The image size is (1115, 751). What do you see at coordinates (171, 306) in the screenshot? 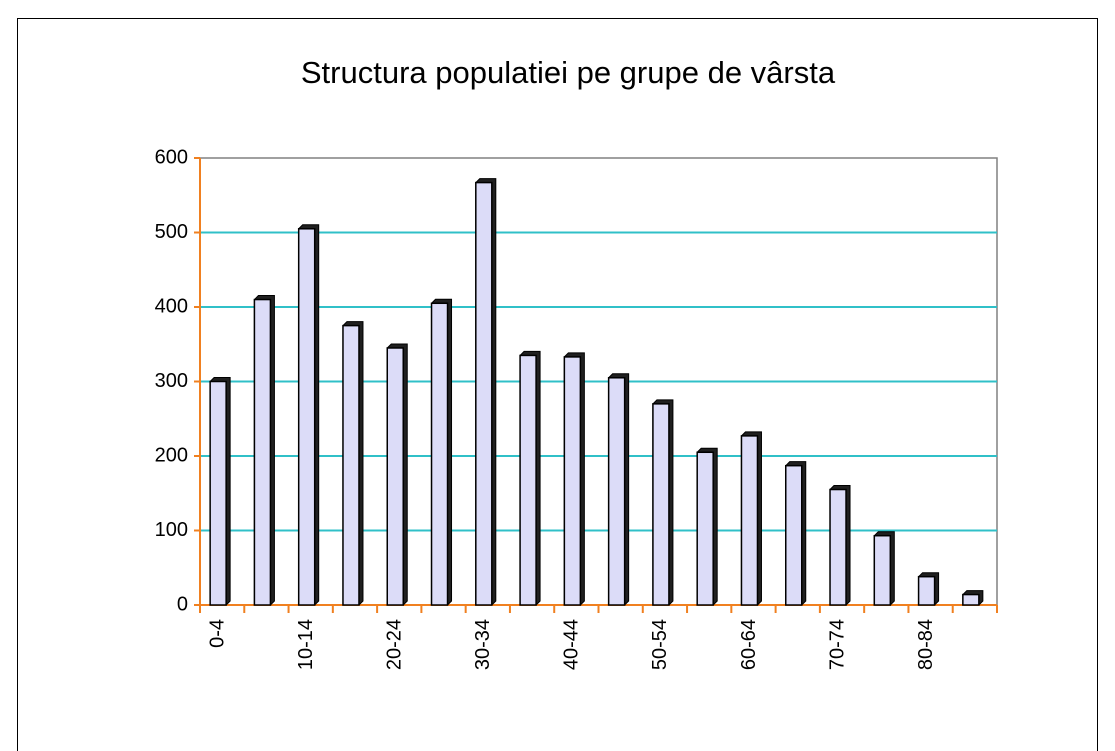
I see `y-tick-label: 400` at bounding box center [171, 306].